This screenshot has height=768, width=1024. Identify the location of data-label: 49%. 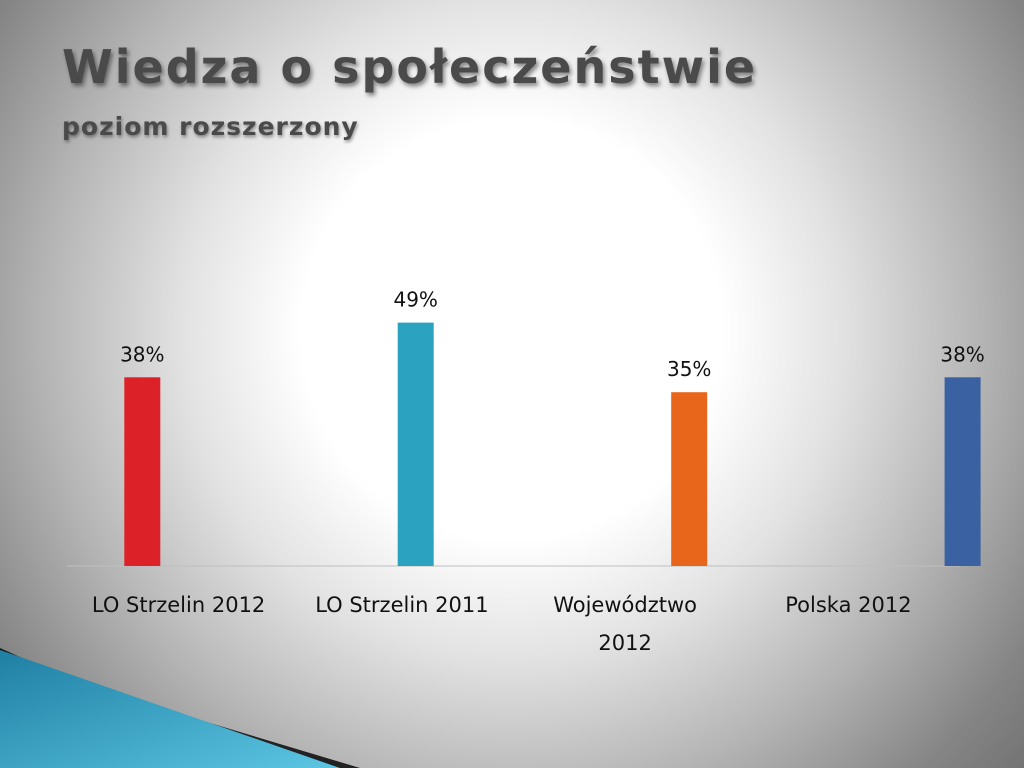
(415, 300).